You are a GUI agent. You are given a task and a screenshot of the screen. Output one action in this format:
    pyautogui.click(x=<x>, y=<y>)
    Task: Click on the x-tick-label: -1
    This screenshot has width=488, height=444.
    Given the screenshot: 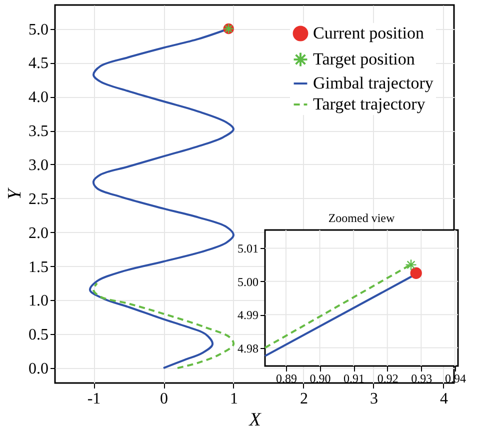 What is the action you would take?
    pyautogui.click(x=94, y=399)
    